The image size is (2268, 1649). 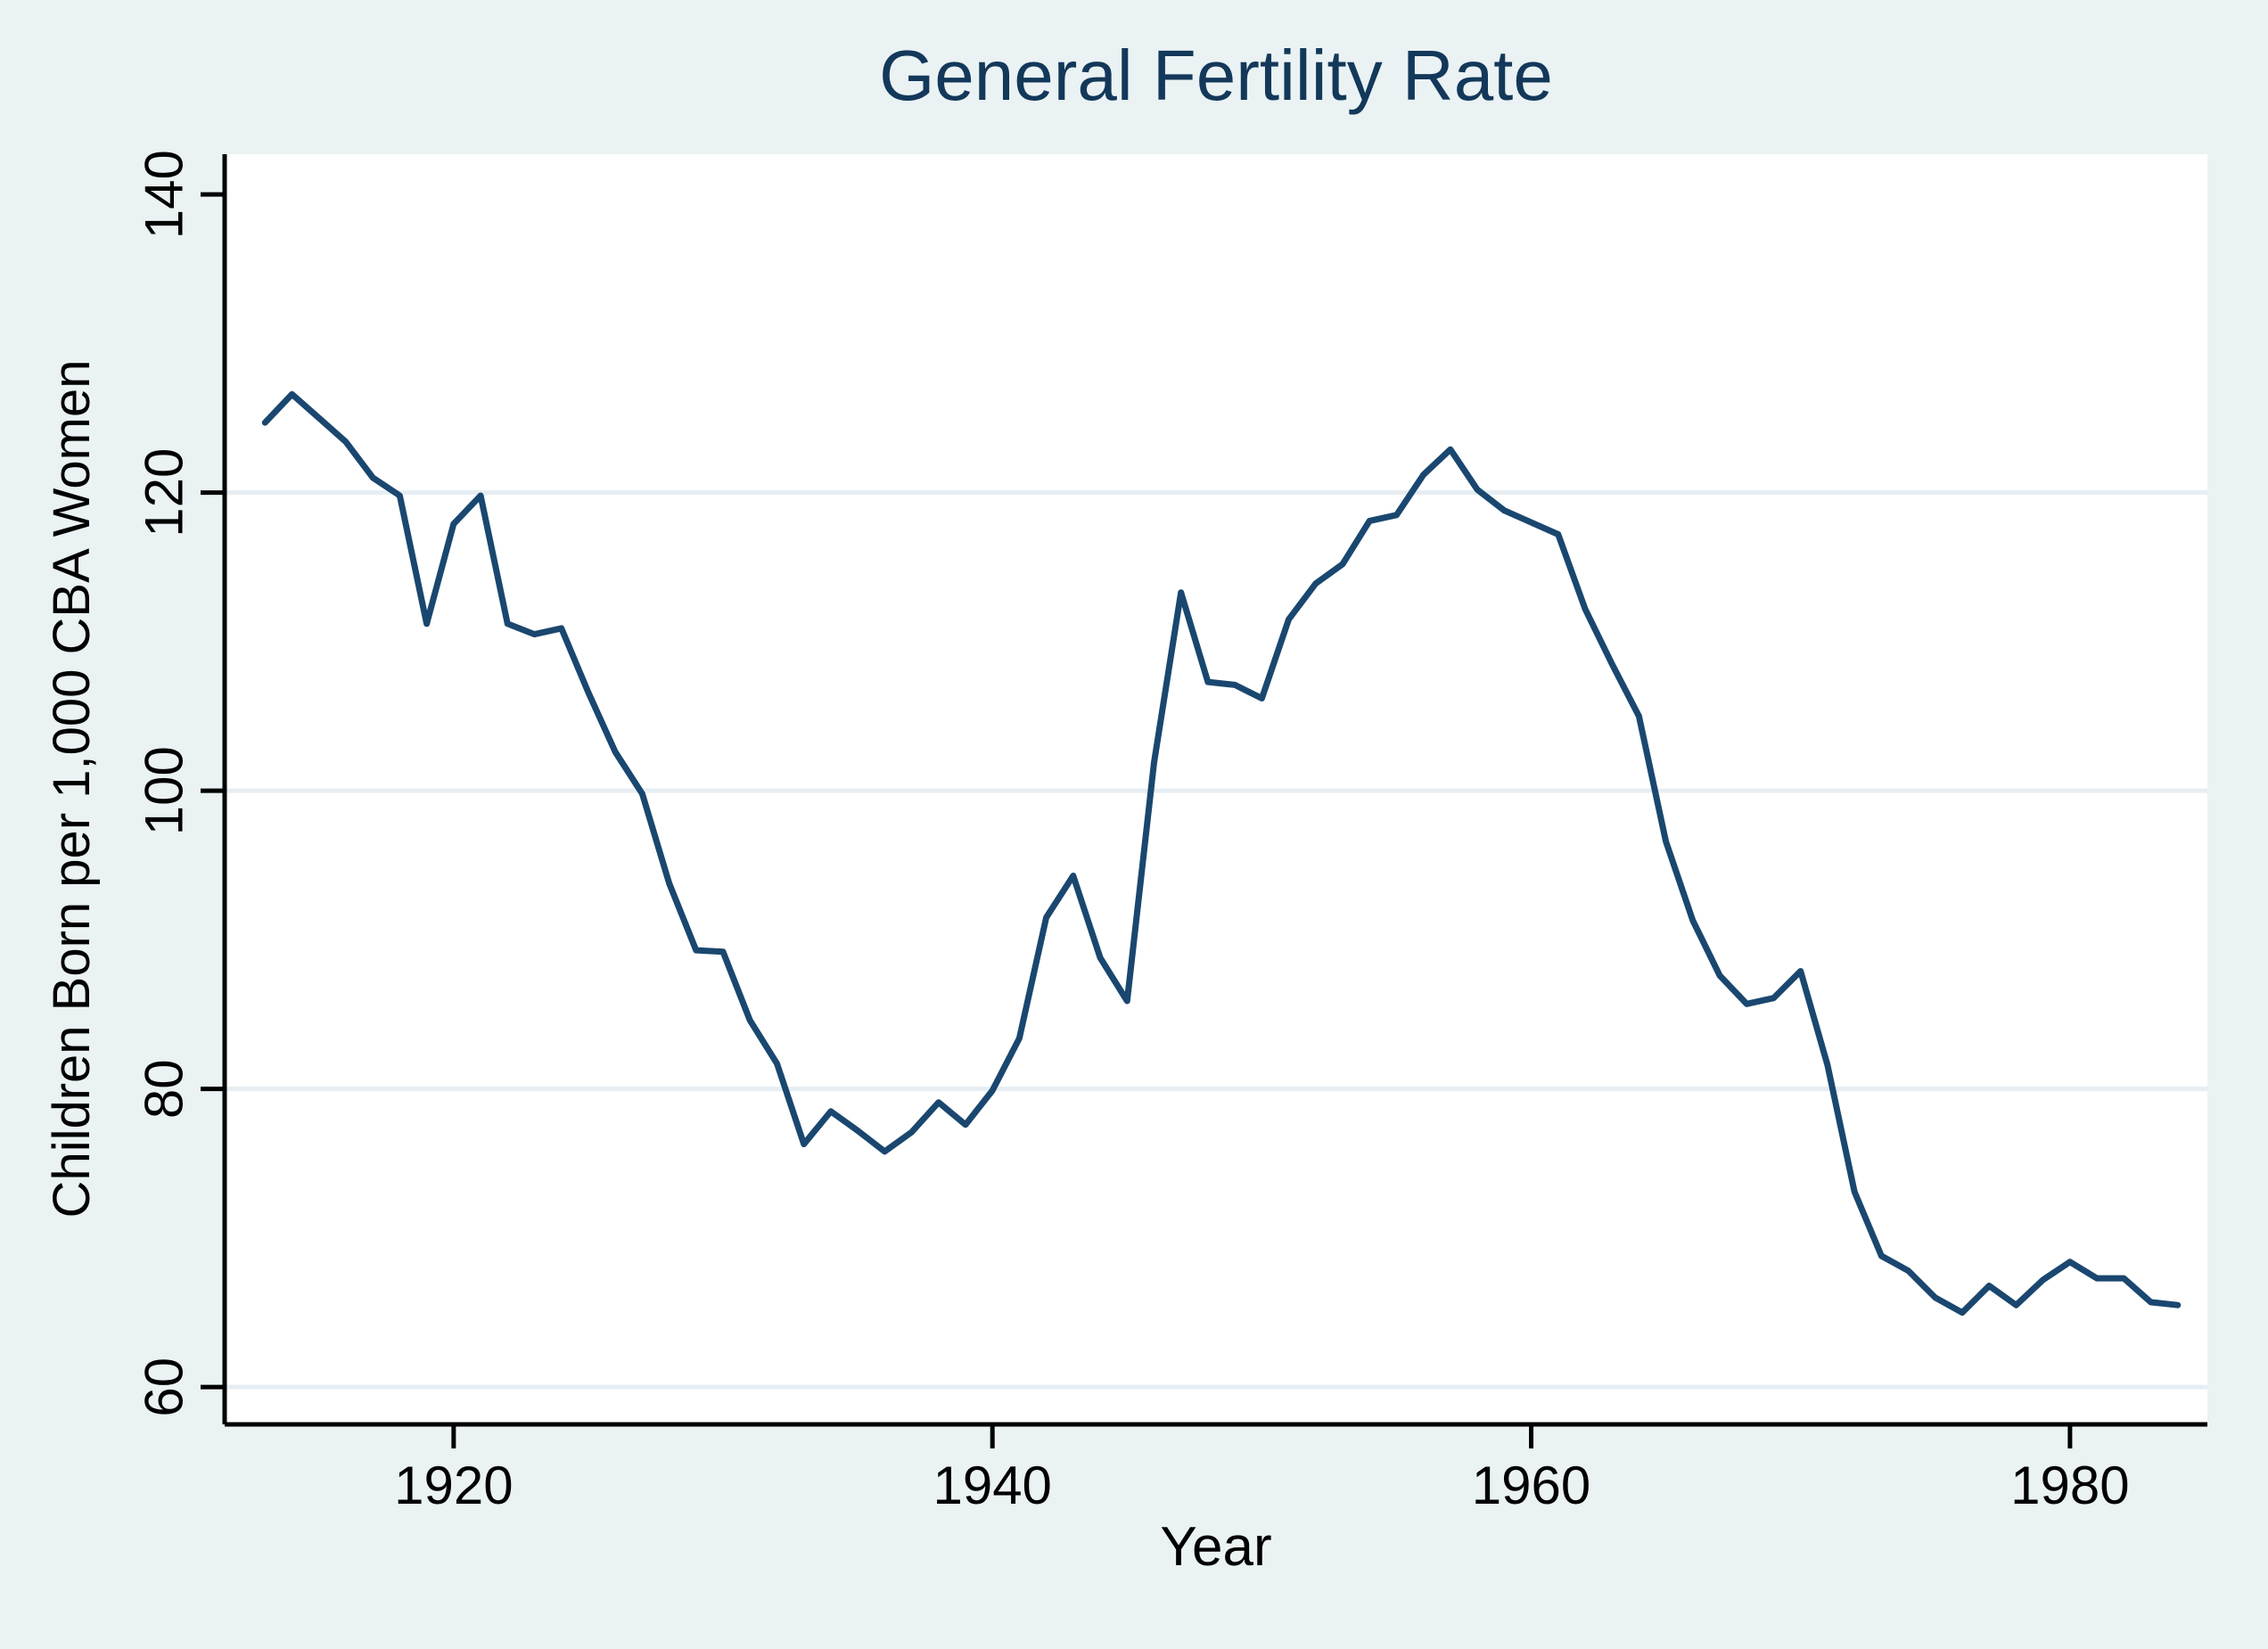 I want to click on x-tick-label-1980: 1980, so click(x=2069, y=1485).